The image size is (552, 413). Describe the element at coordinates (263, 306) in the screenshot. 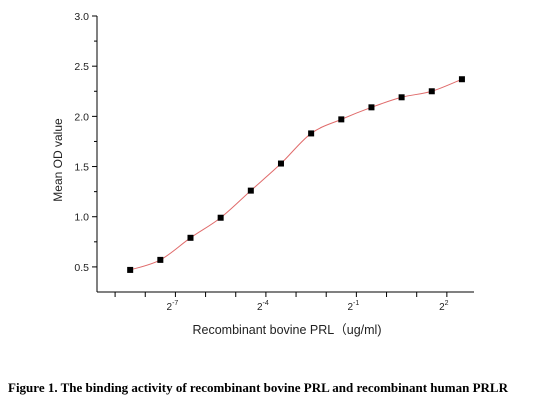

I see `x-tick-label: 2-4` at that location.